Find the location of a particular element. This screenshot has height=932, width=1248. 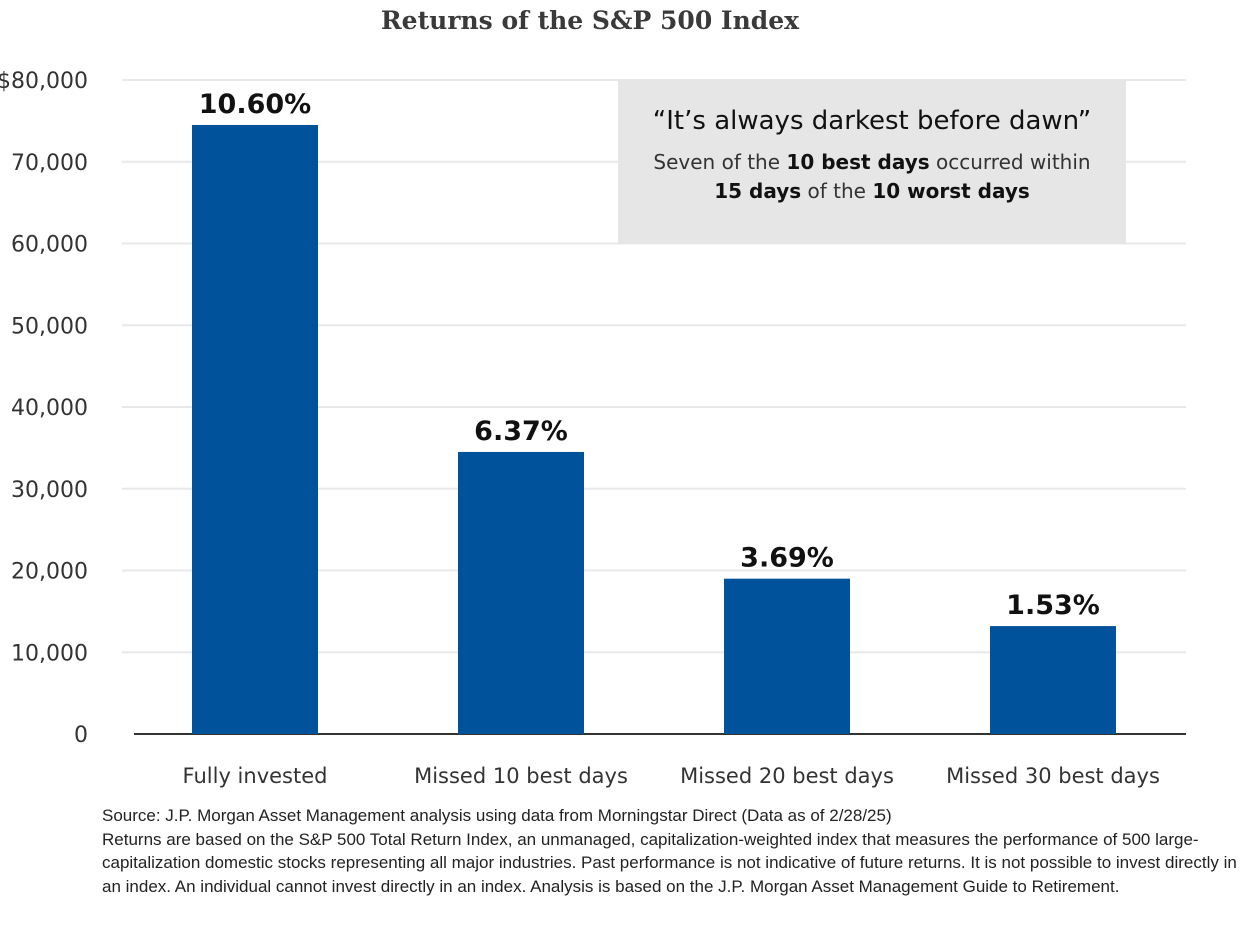

y-tick-label: 70,000 is located at coordinates (49, 163).